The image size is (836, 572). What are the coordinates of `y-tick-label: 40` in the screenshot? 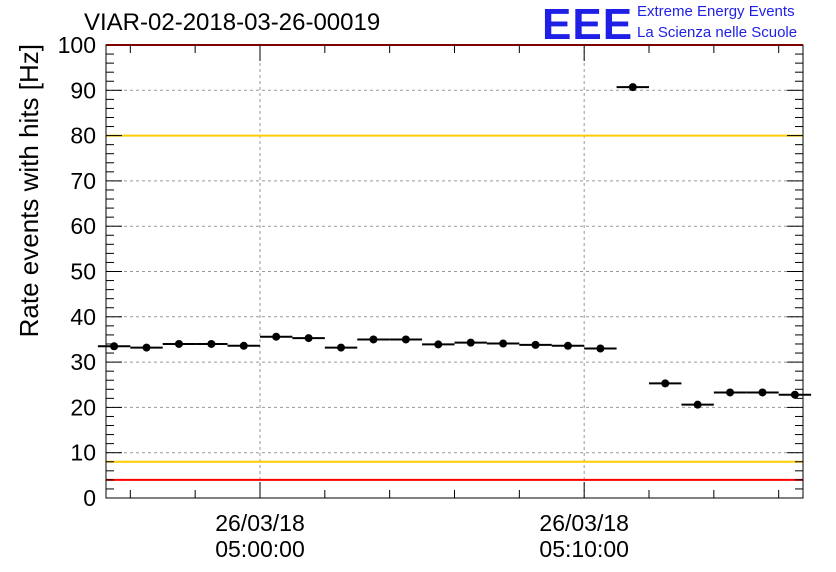 It's located at (83, 317).